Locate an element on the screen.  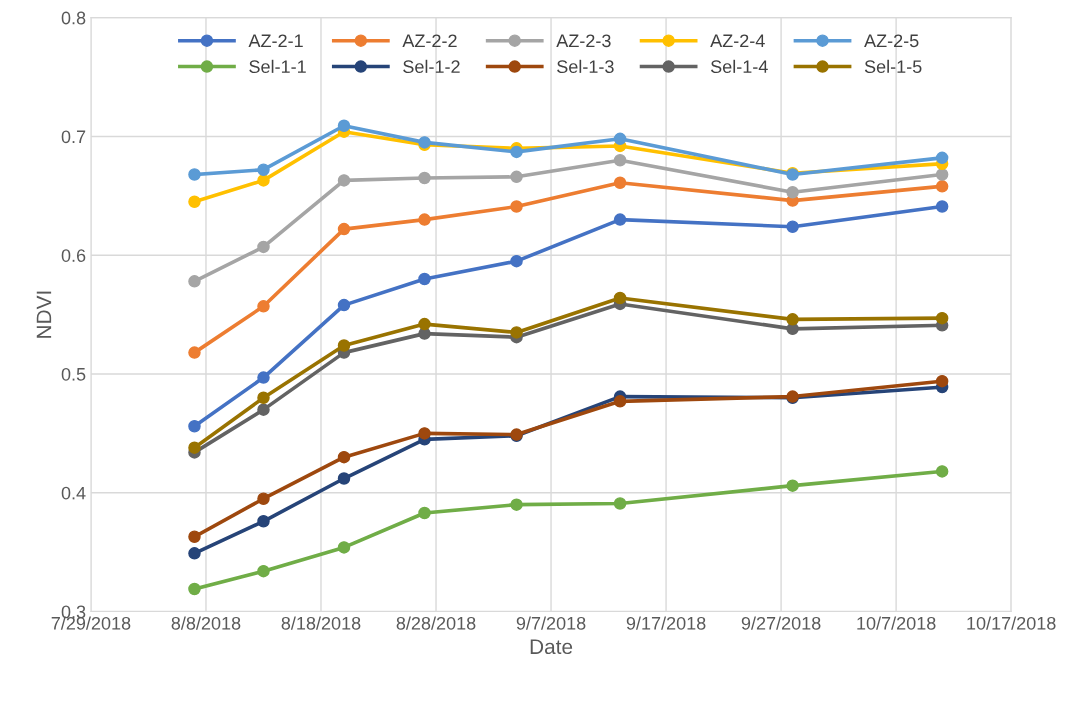
legend-label: Sel-1-5 is located at coordinates (893, 66).